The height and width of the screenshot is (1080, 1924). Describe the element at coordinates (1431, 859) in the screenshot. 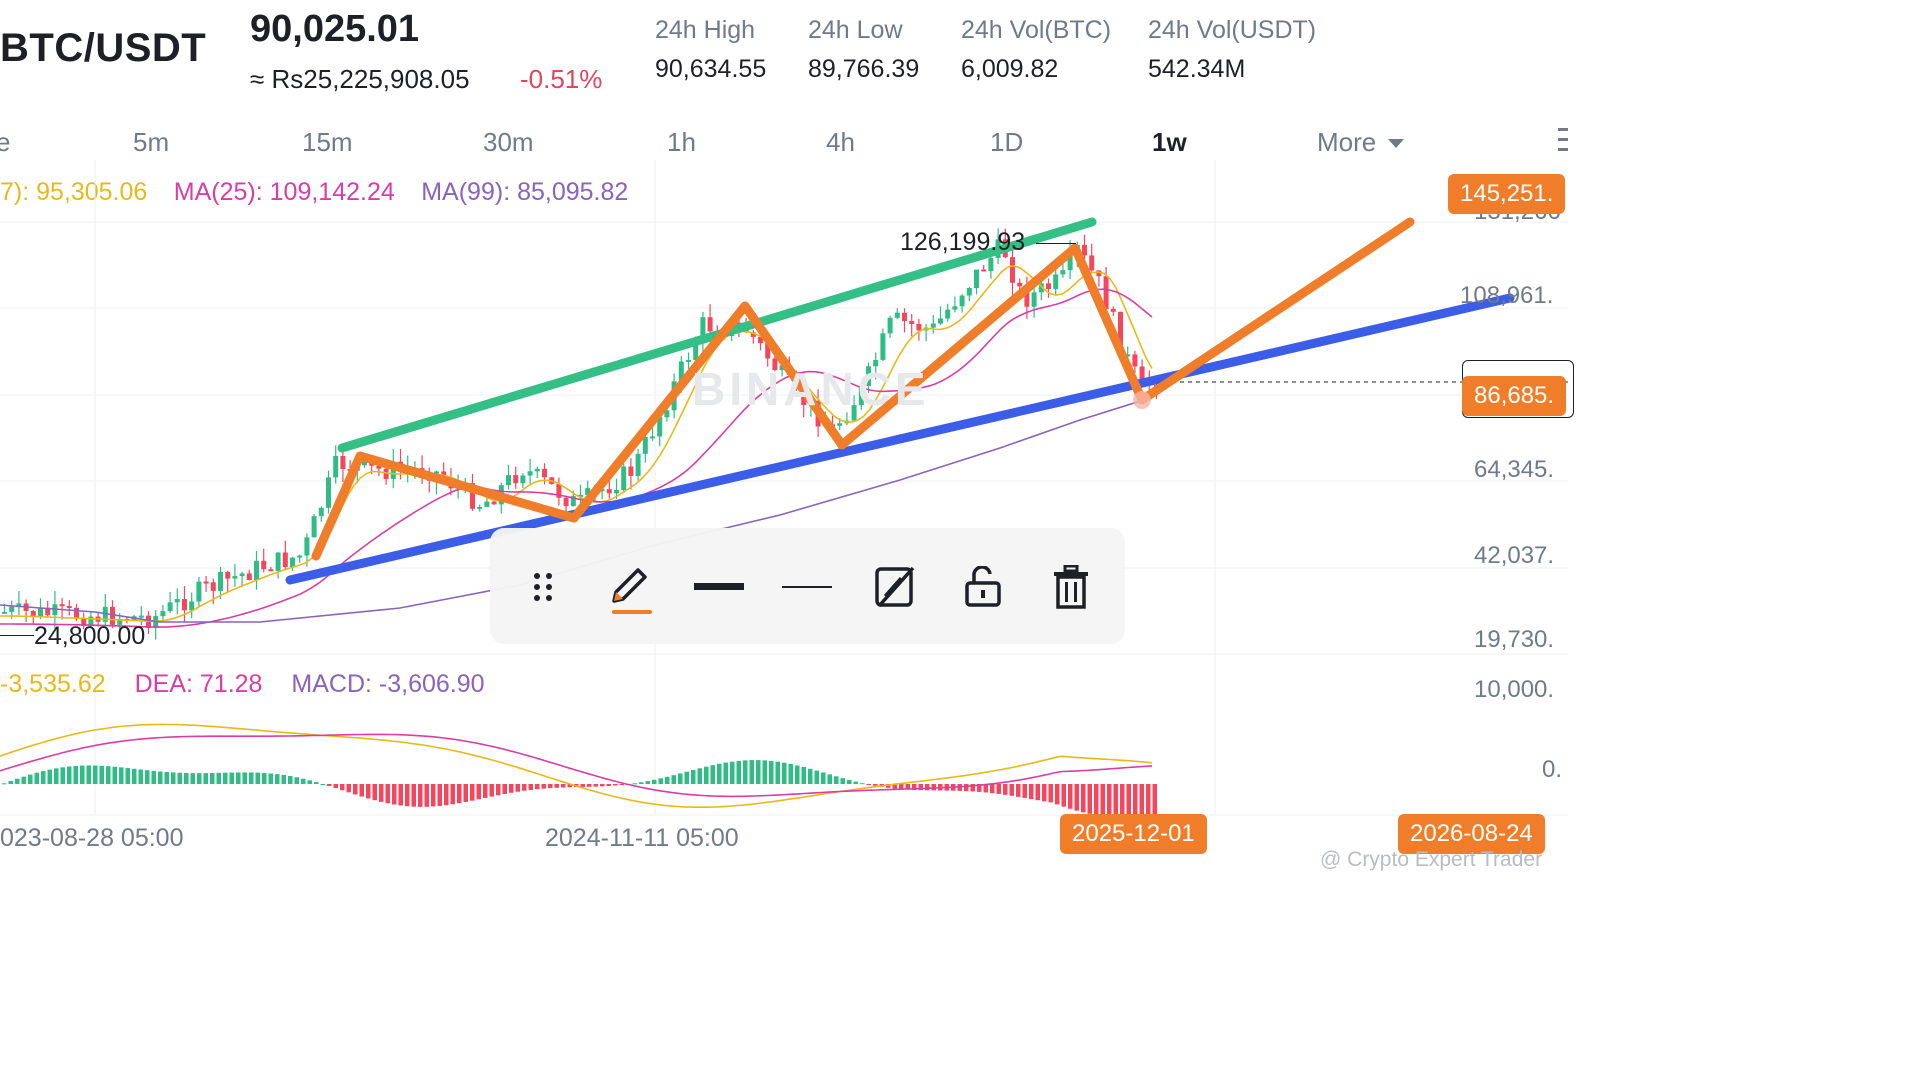

I see `author-watermark: @ Crypto Expert Trader` at that location.